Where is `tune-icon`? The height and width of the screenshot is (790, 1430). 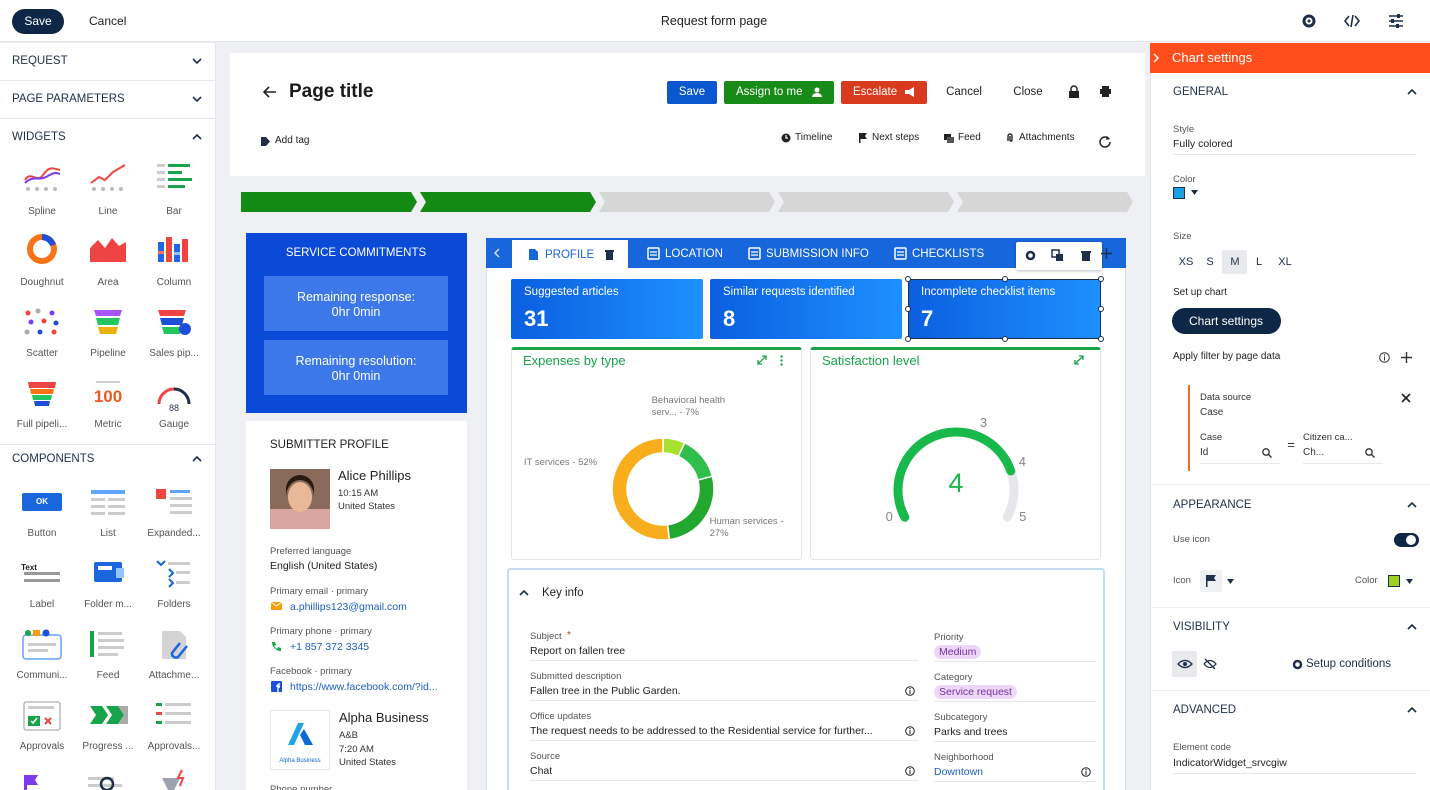 tune-icon is located at coordinates (1396, 21).